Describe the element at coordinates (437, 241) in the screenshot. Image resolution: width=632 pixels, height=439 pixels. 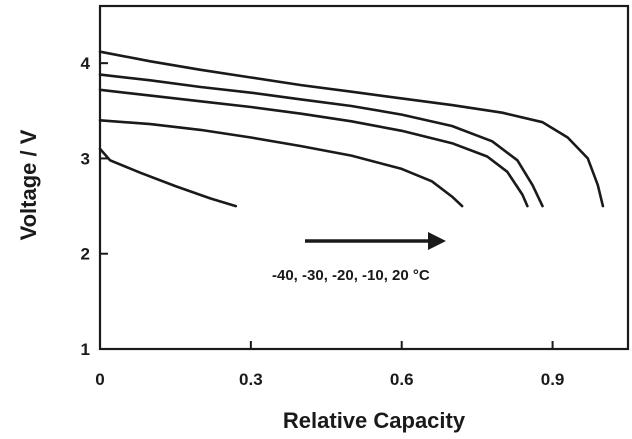
I see `arrow-head` at that location.